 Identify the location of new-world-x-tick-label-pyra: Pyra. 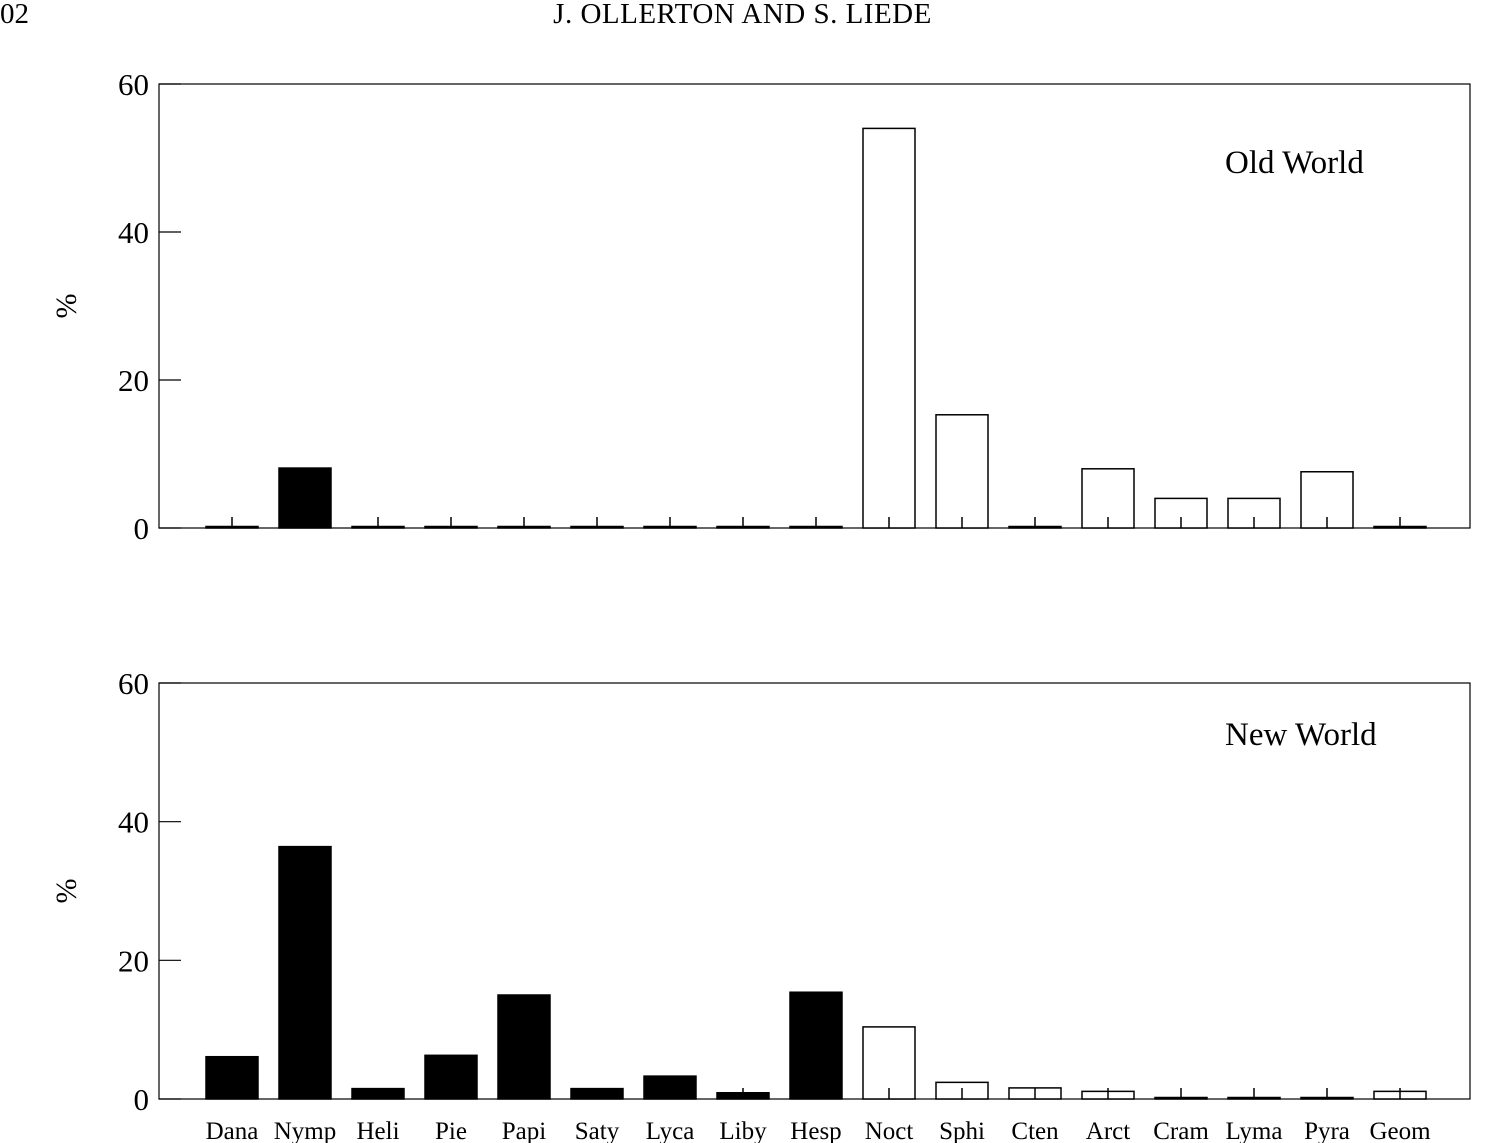
(1327, 1130).